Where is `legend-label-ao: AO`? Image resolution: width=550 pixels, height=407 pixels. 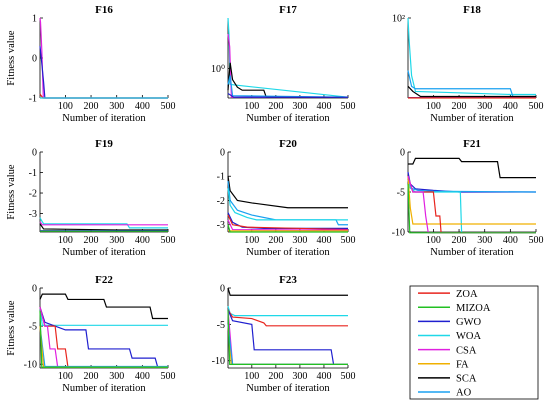
legend-label-ao: AO is located at coordinates (464, 393).